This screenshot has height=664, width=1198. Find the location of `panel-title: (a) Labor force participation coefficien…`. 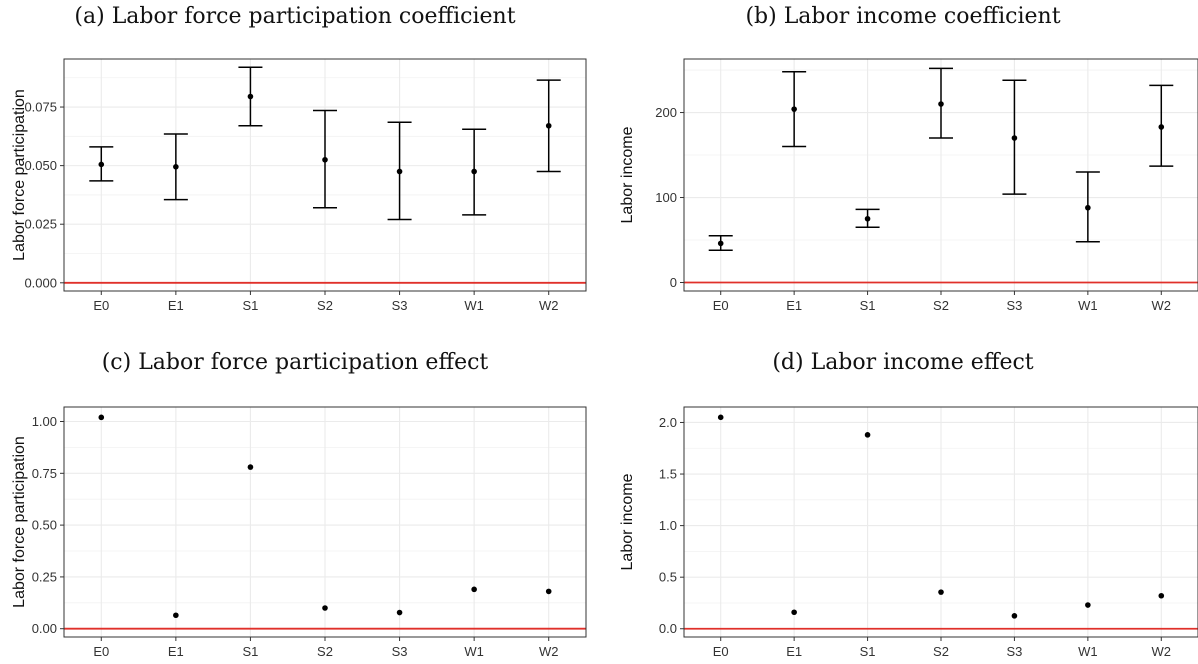

panel-title: (a) Labor force participation coefficien… is located at coordinates (295, 16).